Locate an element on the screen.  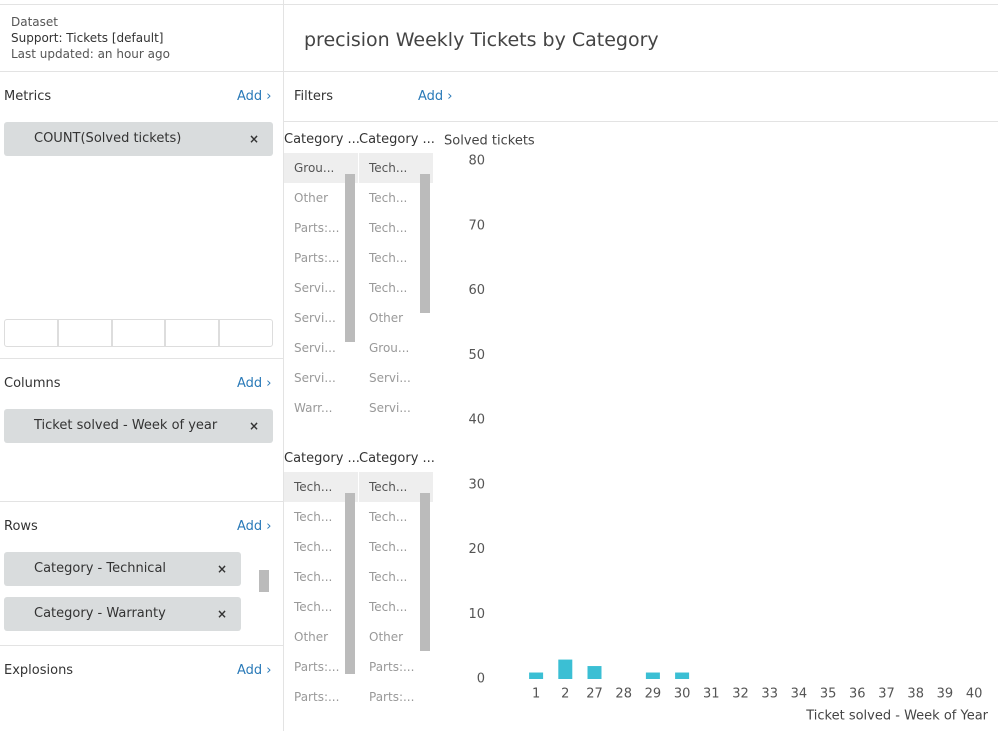
x-tick-label: 31 is located at coordinates (711, 694).